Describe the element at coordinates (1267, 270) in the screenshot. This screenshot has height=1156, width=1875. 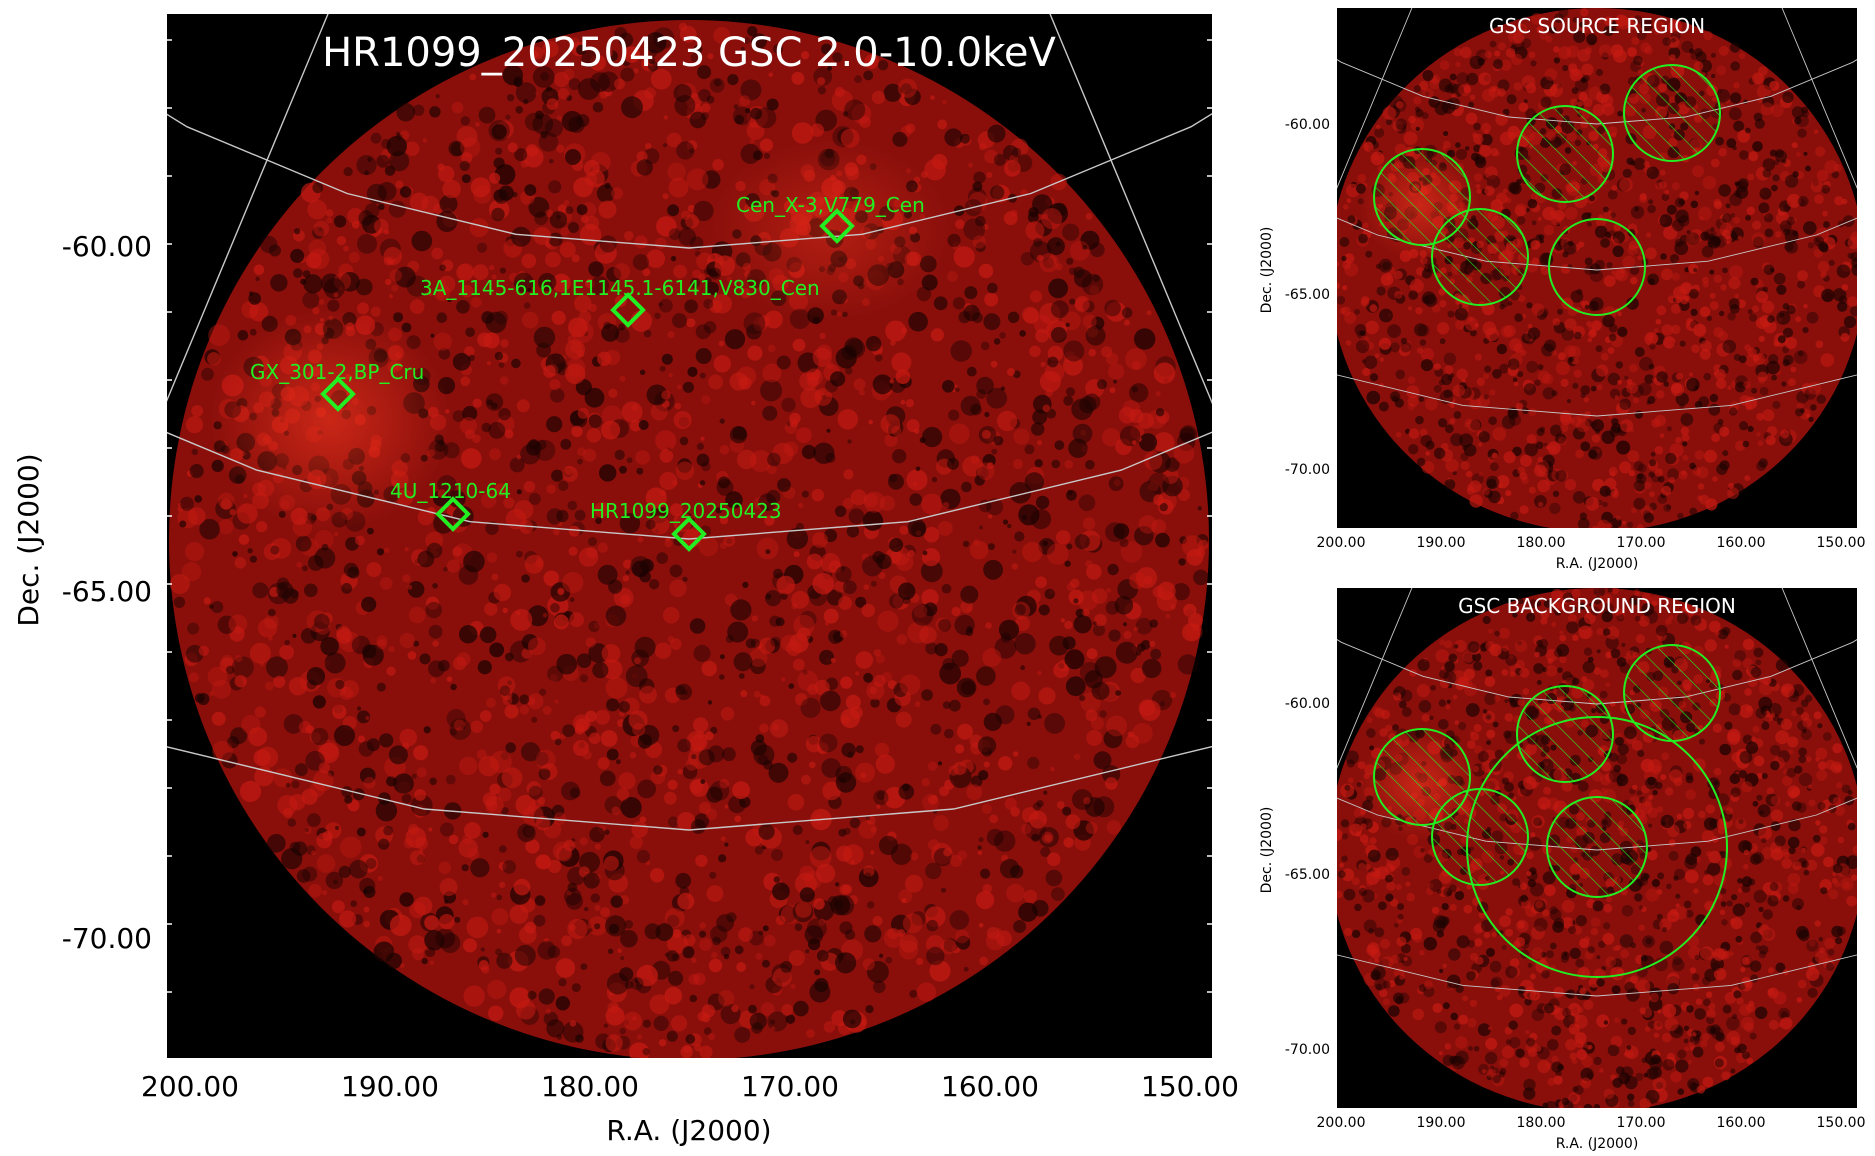
I see `source-y-axis-label: Dec. (J2000)` at that location.